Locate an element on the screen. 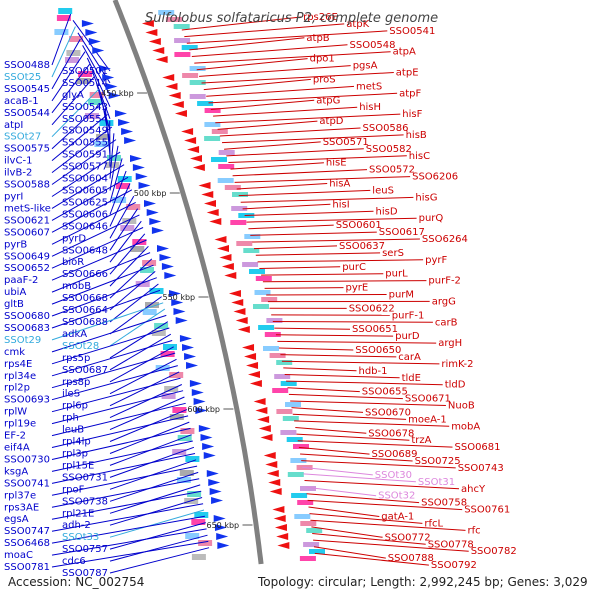  right-gene-label: atpB is located at coordinates (317, 38).